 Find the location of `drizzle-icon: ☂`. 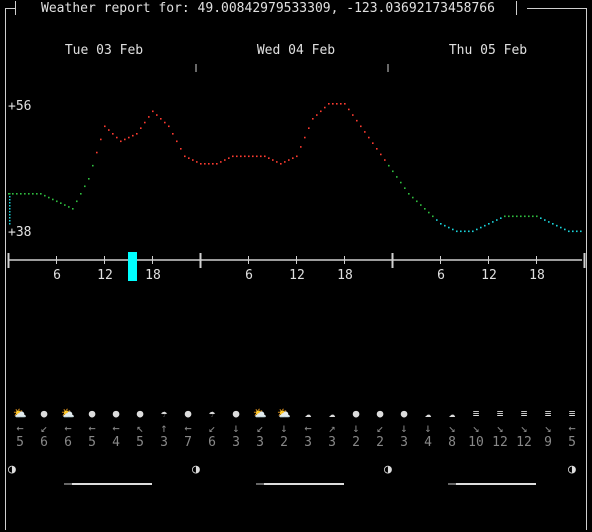

drizzle-icon: ☂ is located at coordinates (212, 413).